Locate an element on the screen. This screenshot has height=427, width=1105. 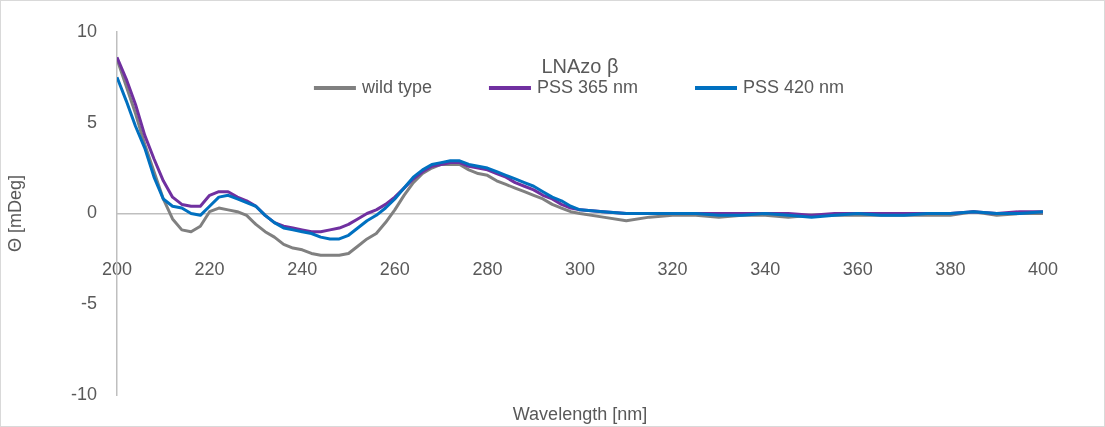
x-tick-label: 260 is located at coordinates (394, 269).